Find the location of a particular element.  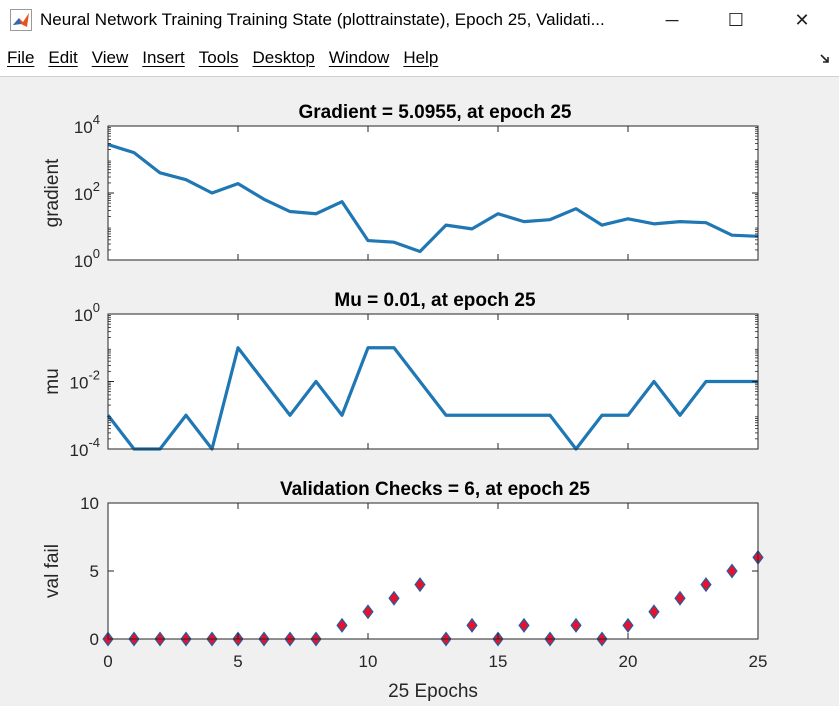

x-tick-label: 0 is located at coordinates (107, 661).